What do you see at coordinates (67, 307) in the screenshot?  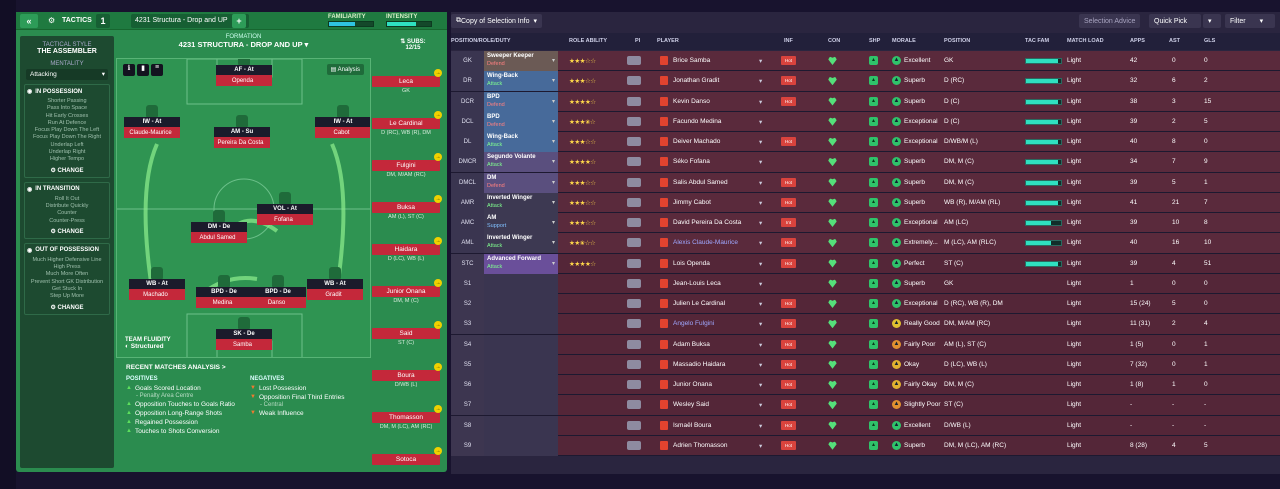 I see `change-button: ⚙ CHANGE` at bounding box center [67, 307].